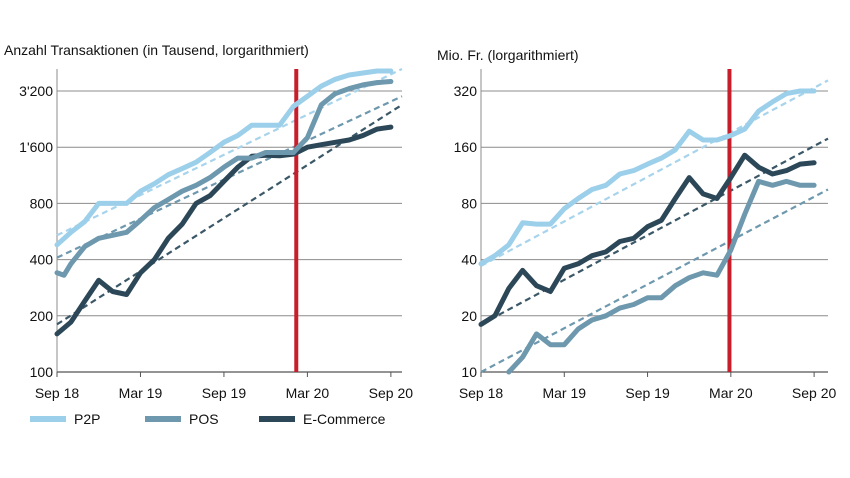 This screenshot has height=478, width=850. What do you see at coordinates (469, 372) in the screenshot?
I see `y-tick-label: 10` at bounding box center [469, 372].